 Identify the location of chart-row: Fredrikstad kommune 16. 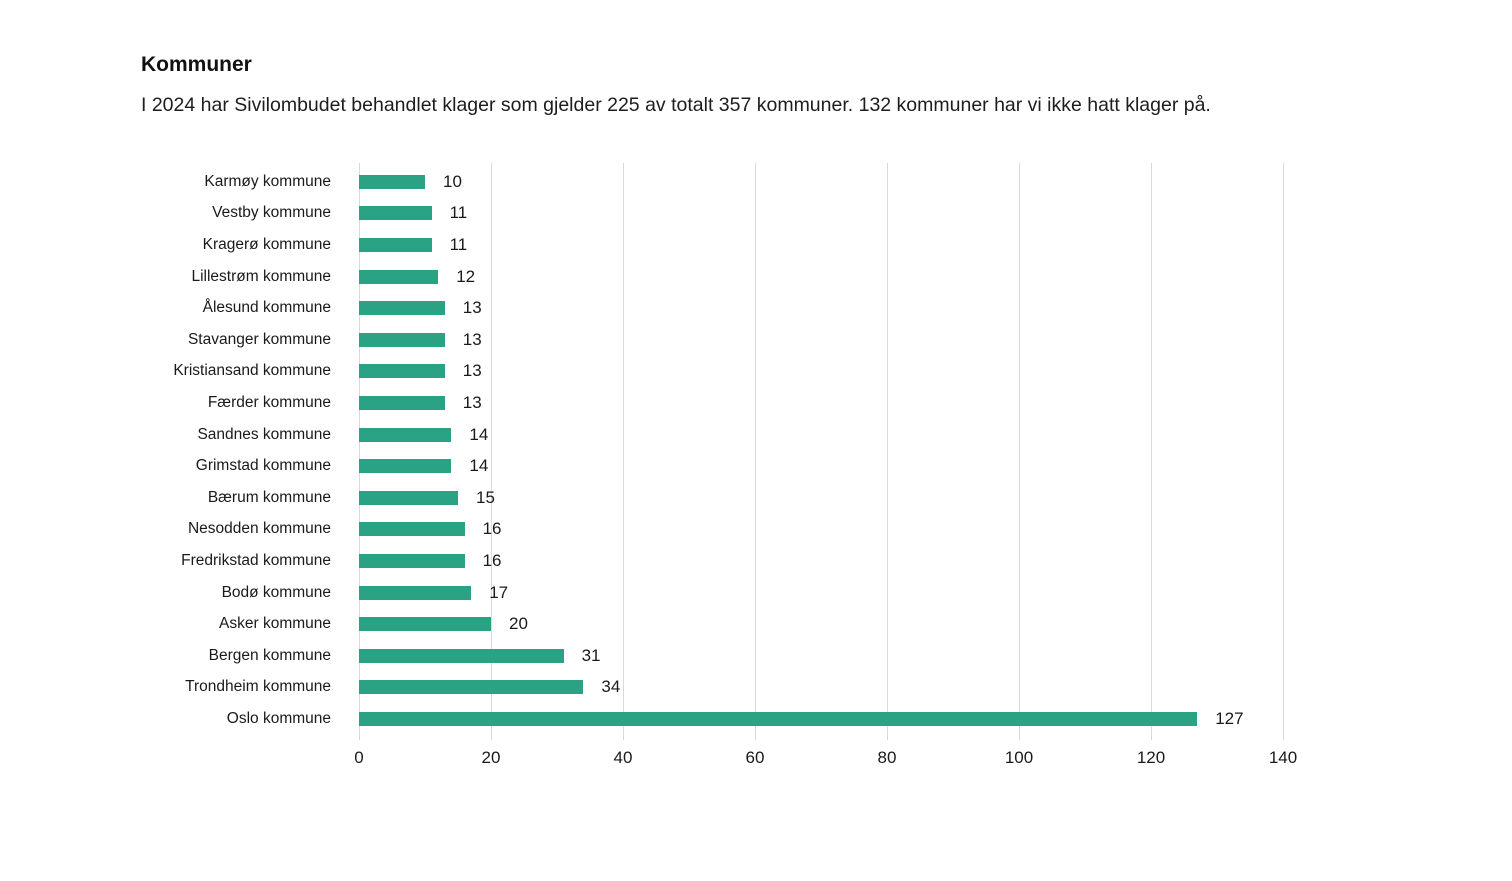
(712, 561).